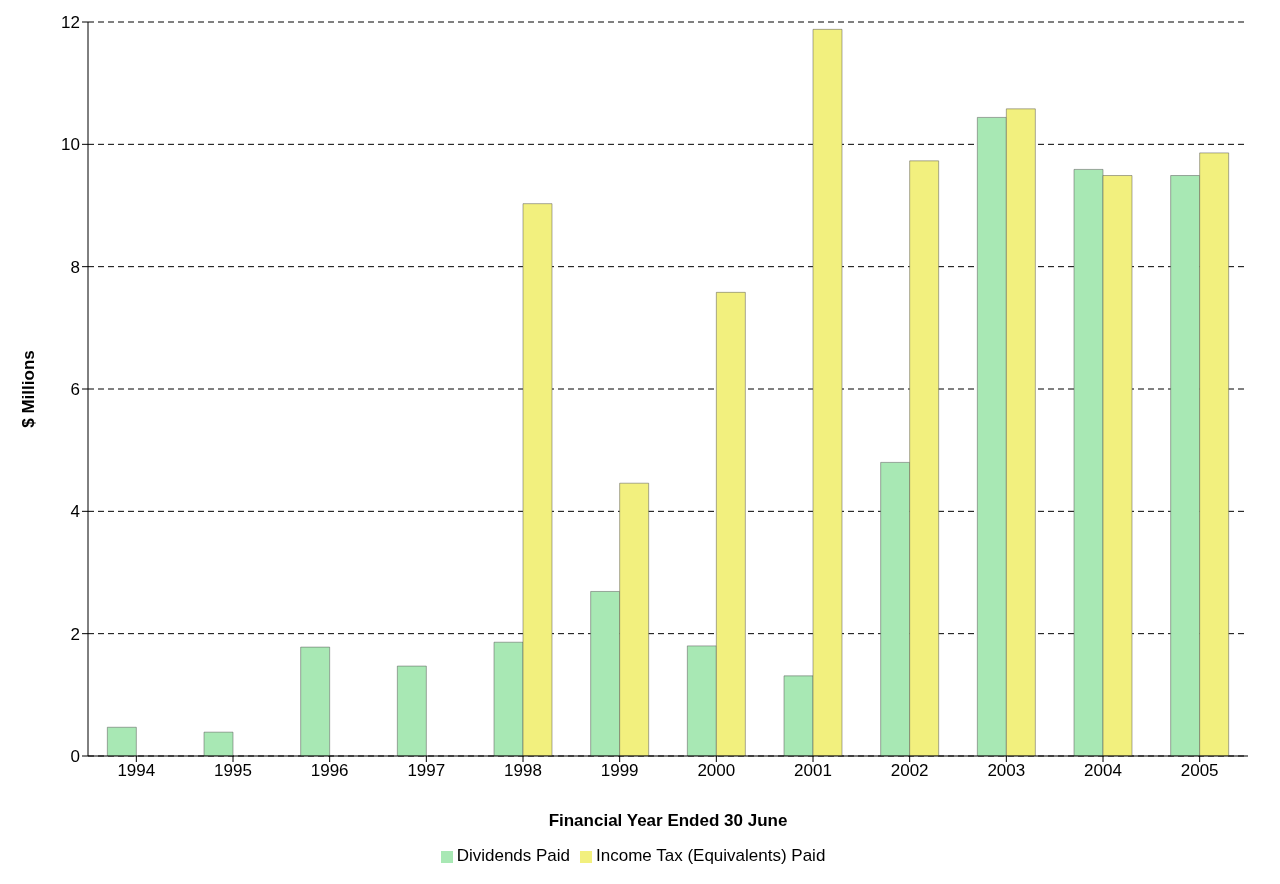 The height and width of the screenshot is (884, 1280). What do you see at coordinates (668, 820) in the screenshot?
I see `x-axis-title: Financial Year Ended 30 June` at bounding box center [668, 820].